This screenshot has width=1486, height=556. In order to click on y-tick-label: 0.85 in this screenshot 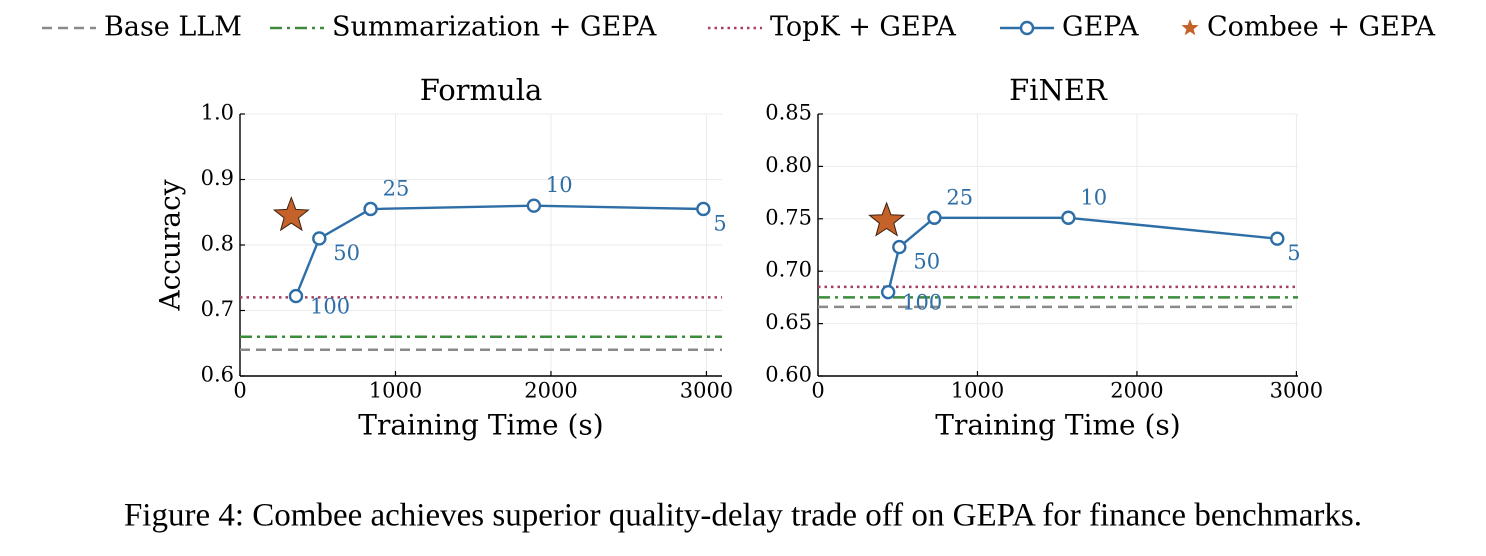, I will do `click(788, 113)`.